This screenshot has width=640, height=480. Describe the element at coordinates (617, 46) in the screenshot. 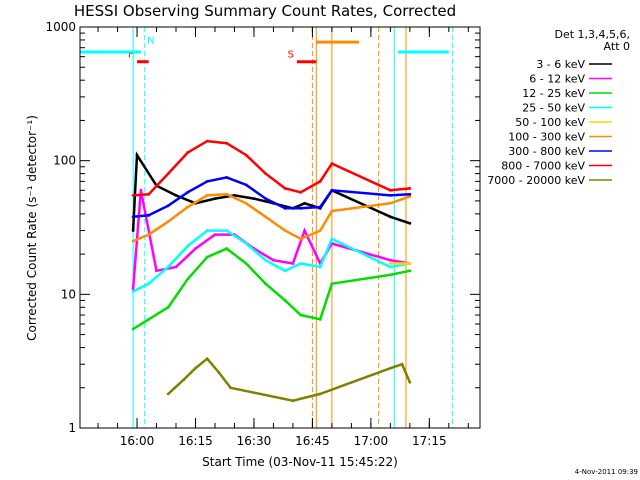

I see `legend-header-line2: Att 0` at that location.